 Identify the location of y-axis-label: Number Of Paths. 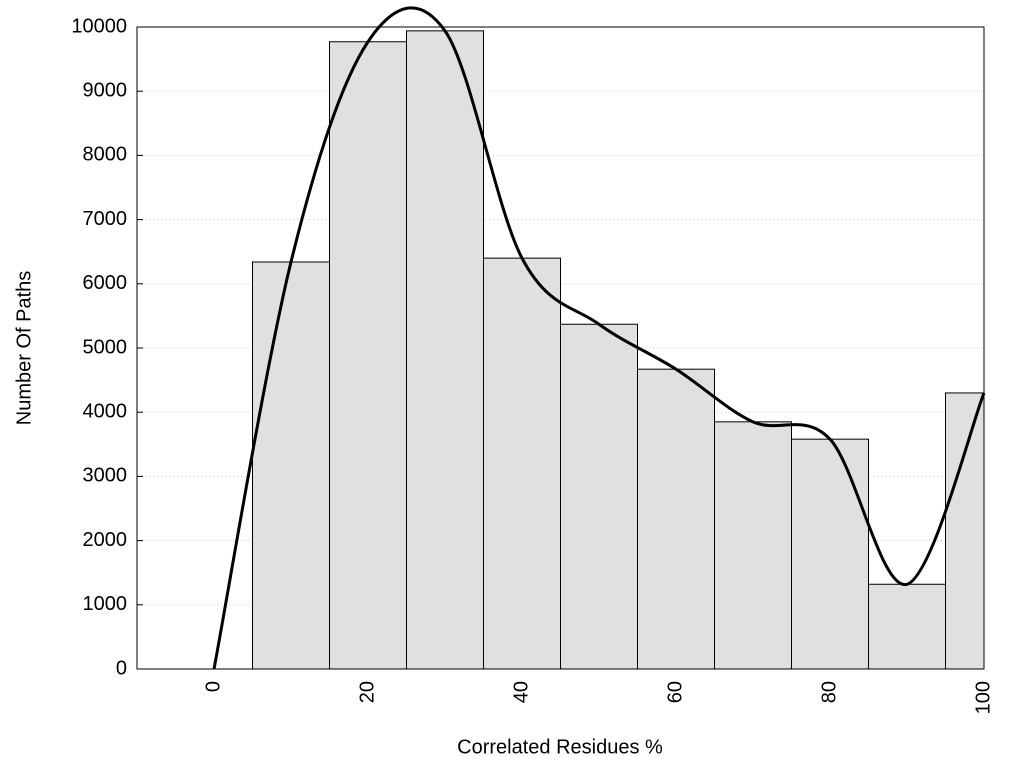
(24, 348).